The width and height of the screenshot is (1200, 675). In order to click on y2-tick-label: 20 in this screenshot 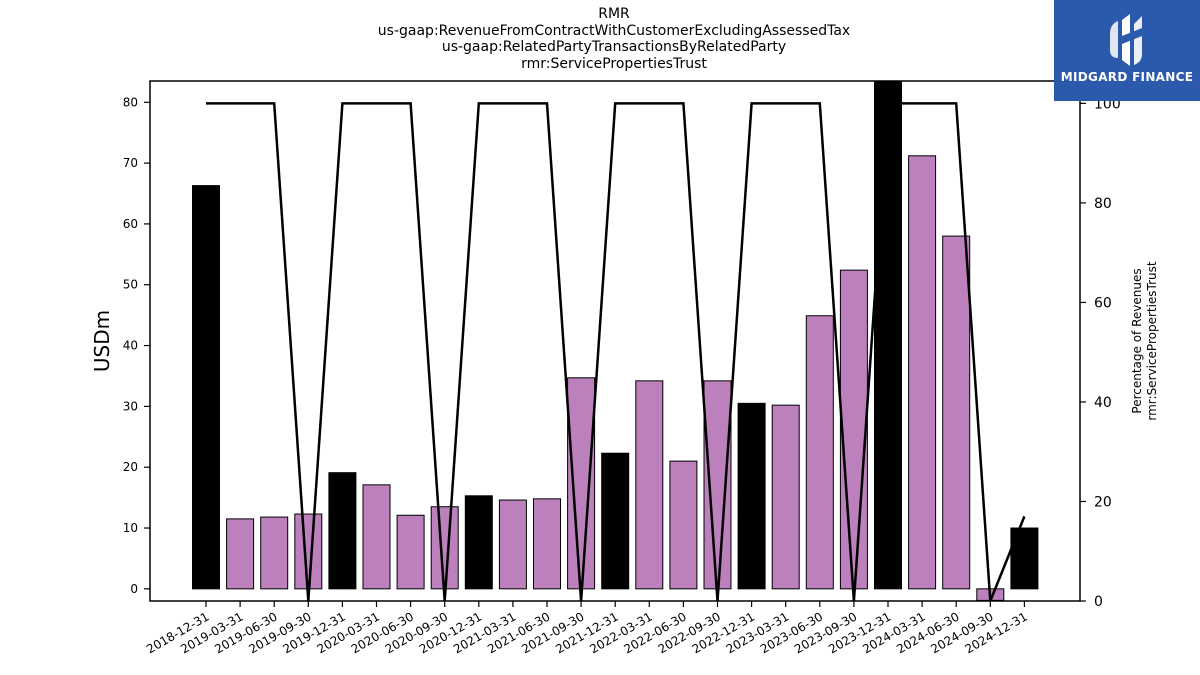, I will do `click(1103, 502)`.